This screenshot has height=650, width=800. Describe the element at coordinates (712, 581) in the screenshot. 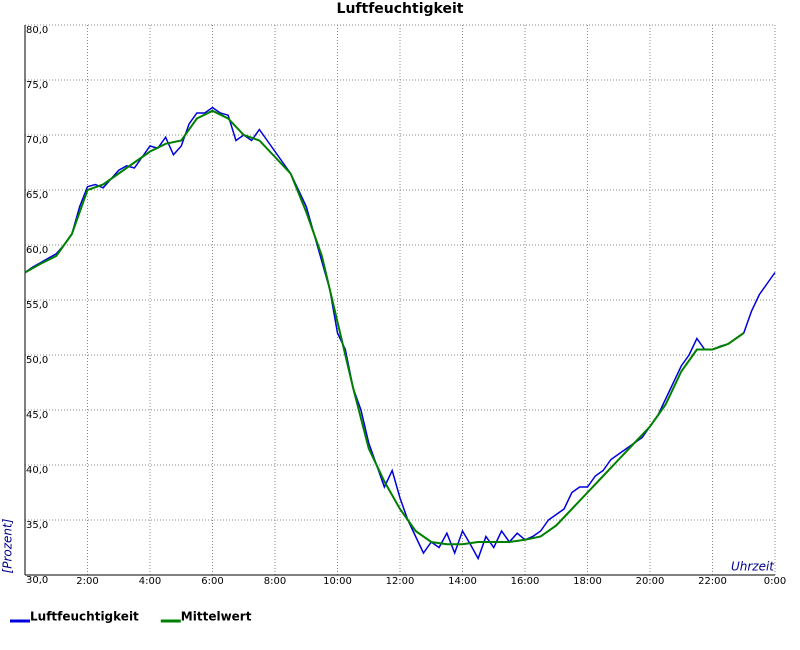

I see `x-tick-label: 22:00` at that location.